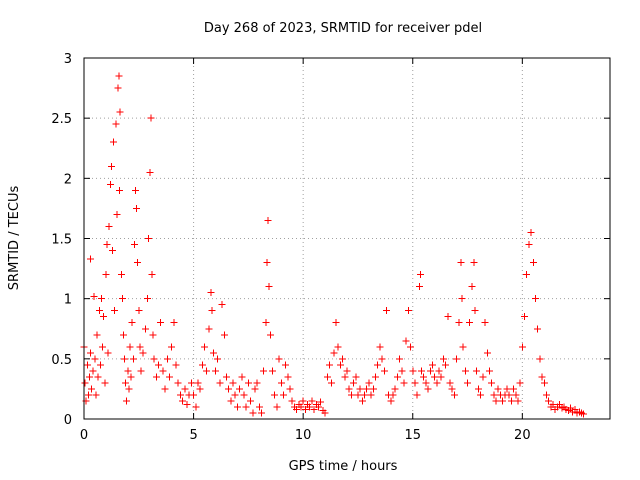 The width and height of the screenshot is (640, 480). Describe the element at coordinates (61, 119) in the screenshot. I see `y-tick-label: 2.5` at that location.